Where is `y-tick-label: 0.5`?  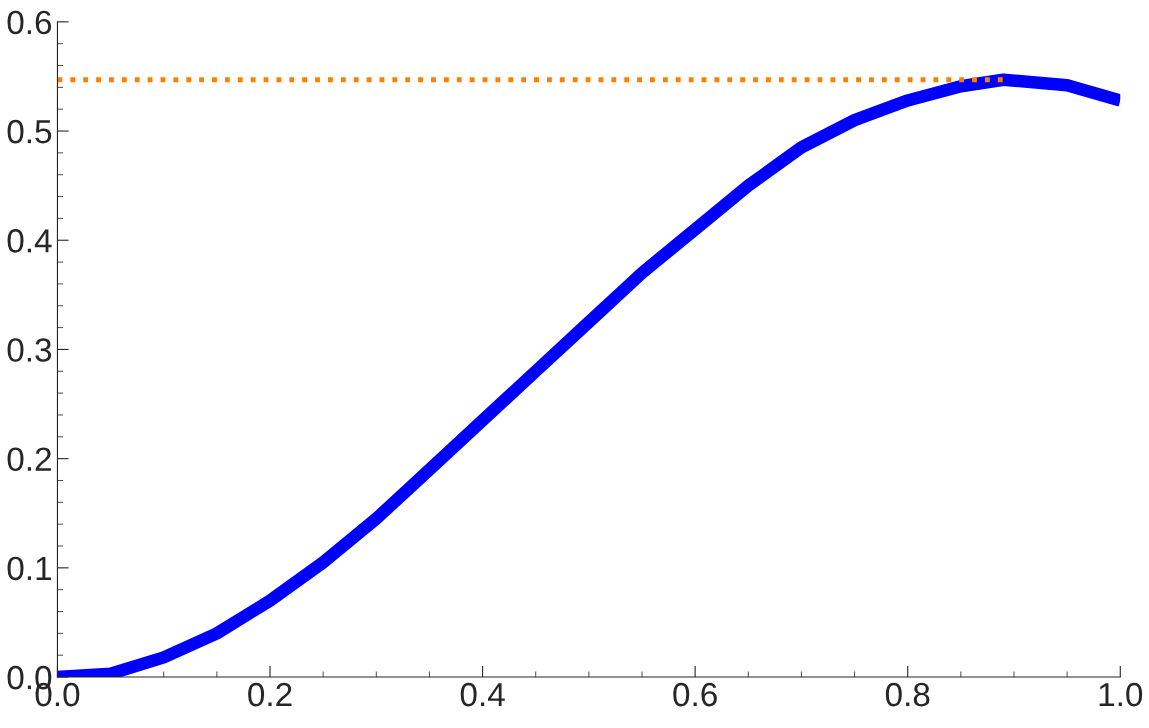 y-tick-label: 0.5 is located at coordinates (29, 131).